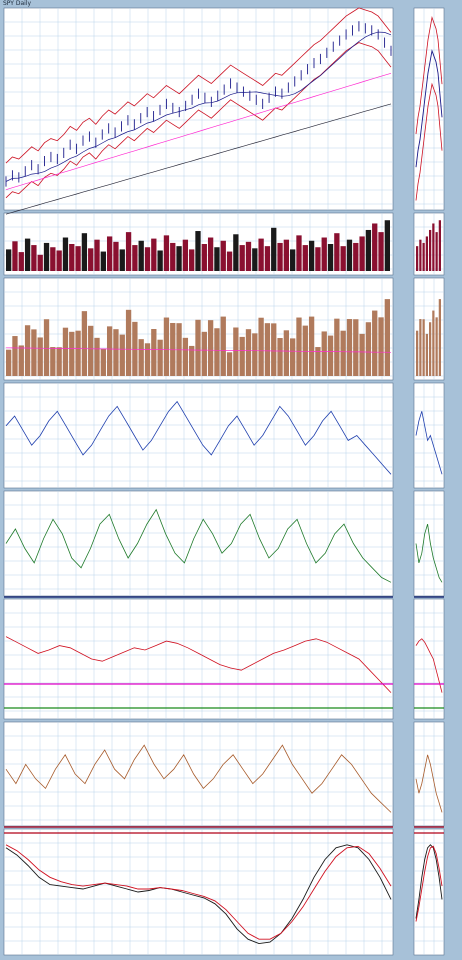 The height and width of the screenshot is (960, 462). What do you see at coordinates (429, 141) in the screenshot?
I see `side-price-lower-band` at bounding box center [429, 141].